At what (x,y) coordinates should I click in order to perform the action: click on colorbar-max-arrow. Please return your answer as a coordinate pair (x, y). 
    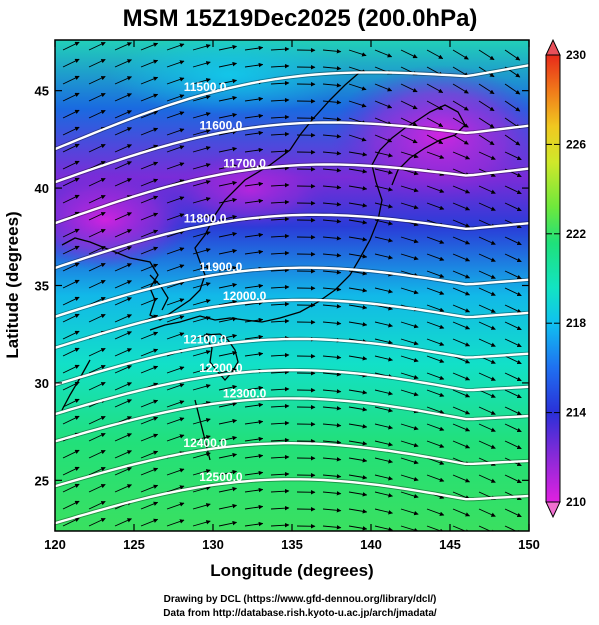
    Looking at the image, I should click on (553, 47).